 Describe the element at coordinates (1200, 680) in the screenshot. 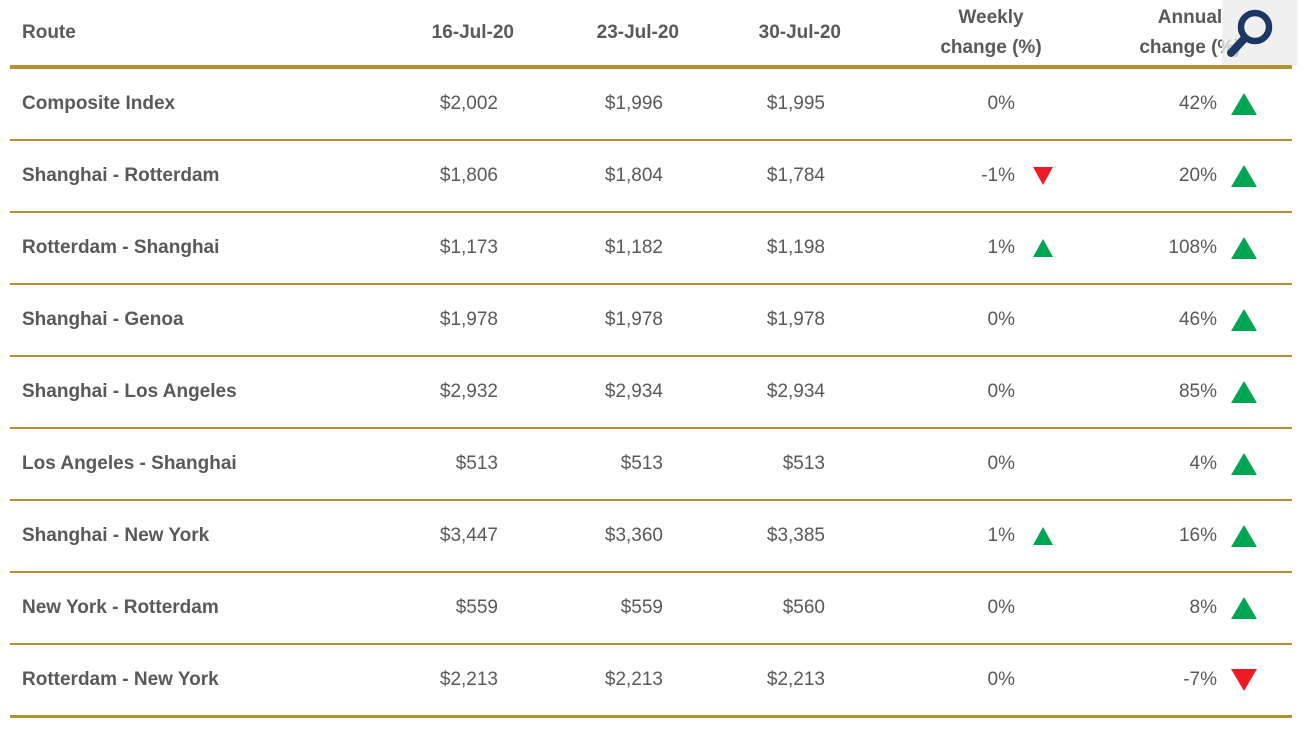

I see `annual-change-value: -7%` at that location.